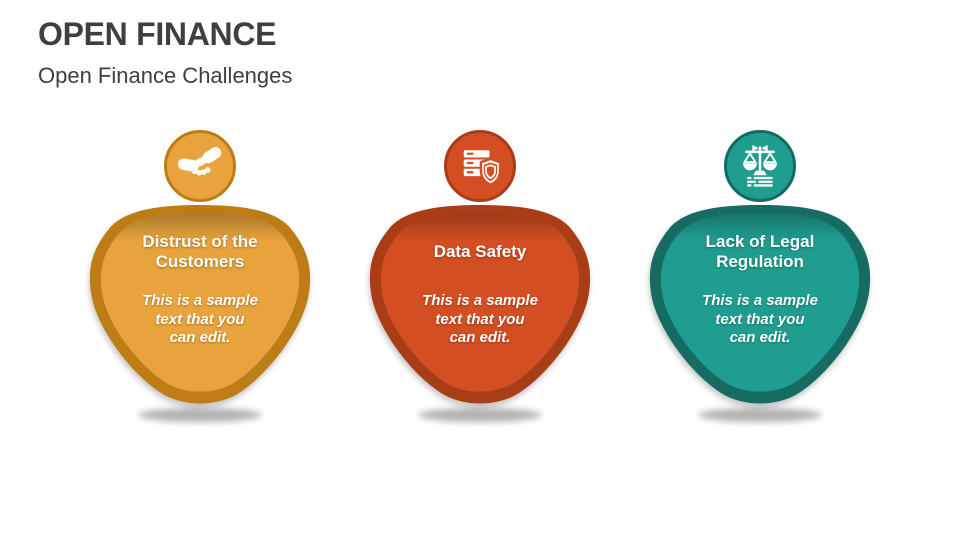  Describe the element at coordinates (165, 75) in the screenshot. I see `page-subtitle: Open Finance Challenges` at that location.